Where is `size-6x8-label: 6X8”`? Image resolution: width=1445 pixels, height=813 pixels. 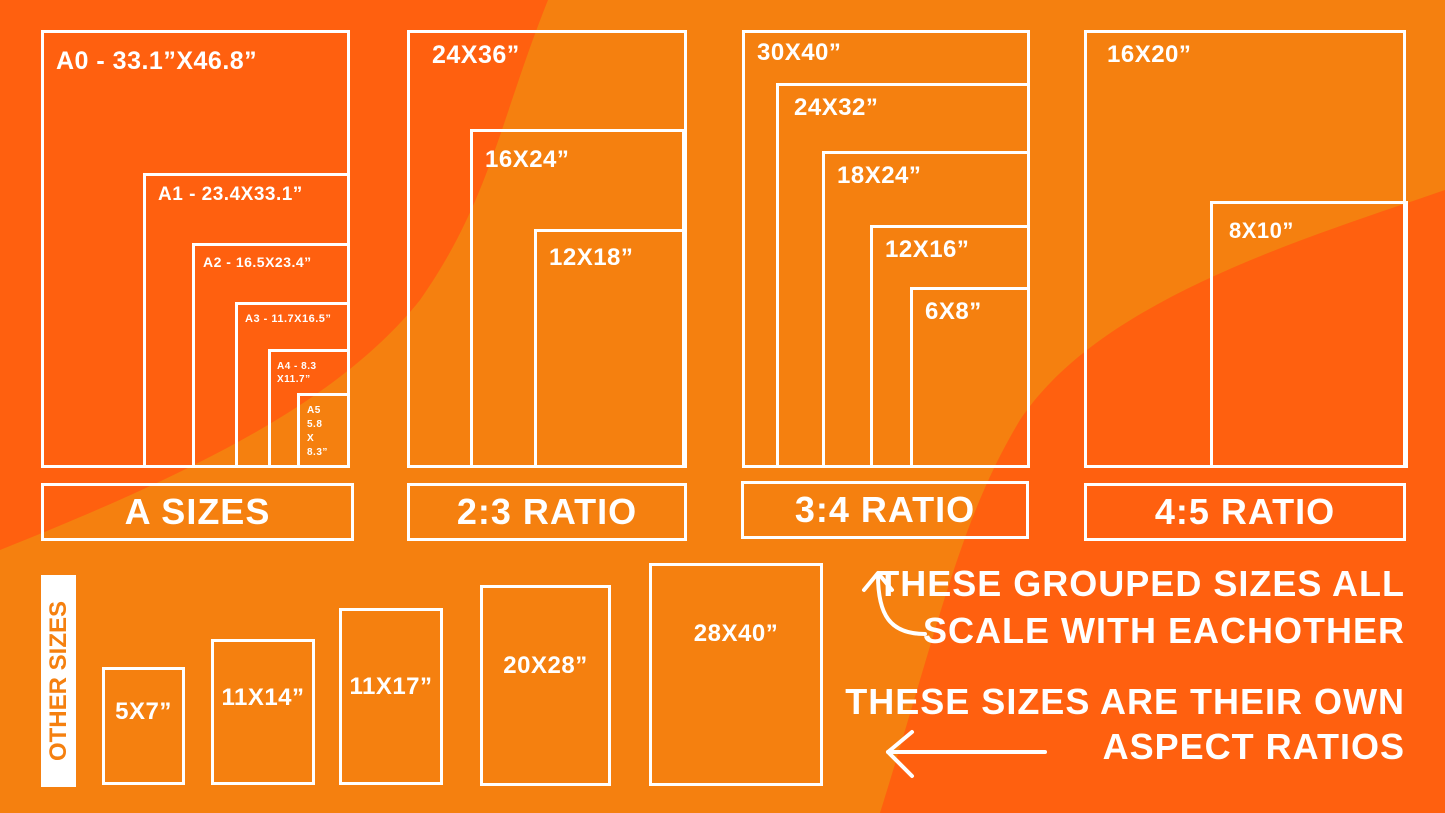
size-6x8-label: 6X8” is located at coordinates (953, 311).